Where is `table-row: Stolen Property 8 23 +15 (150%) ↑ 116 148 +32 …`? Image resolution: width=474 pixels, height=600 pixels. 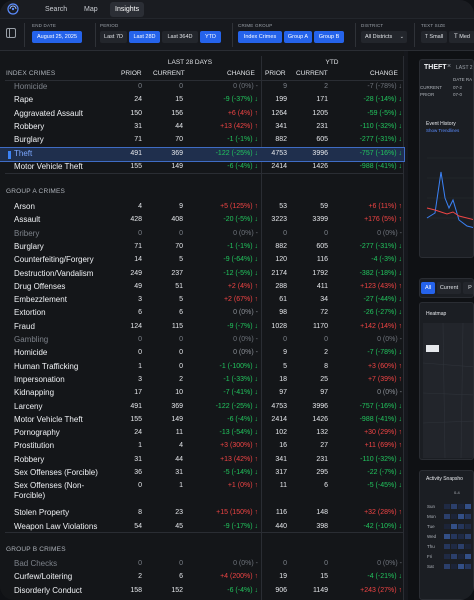
table-row: Stolen Property 8 23 +15 (150%) ↑ 116 148 +32 … is located at coordinates (202, 513).